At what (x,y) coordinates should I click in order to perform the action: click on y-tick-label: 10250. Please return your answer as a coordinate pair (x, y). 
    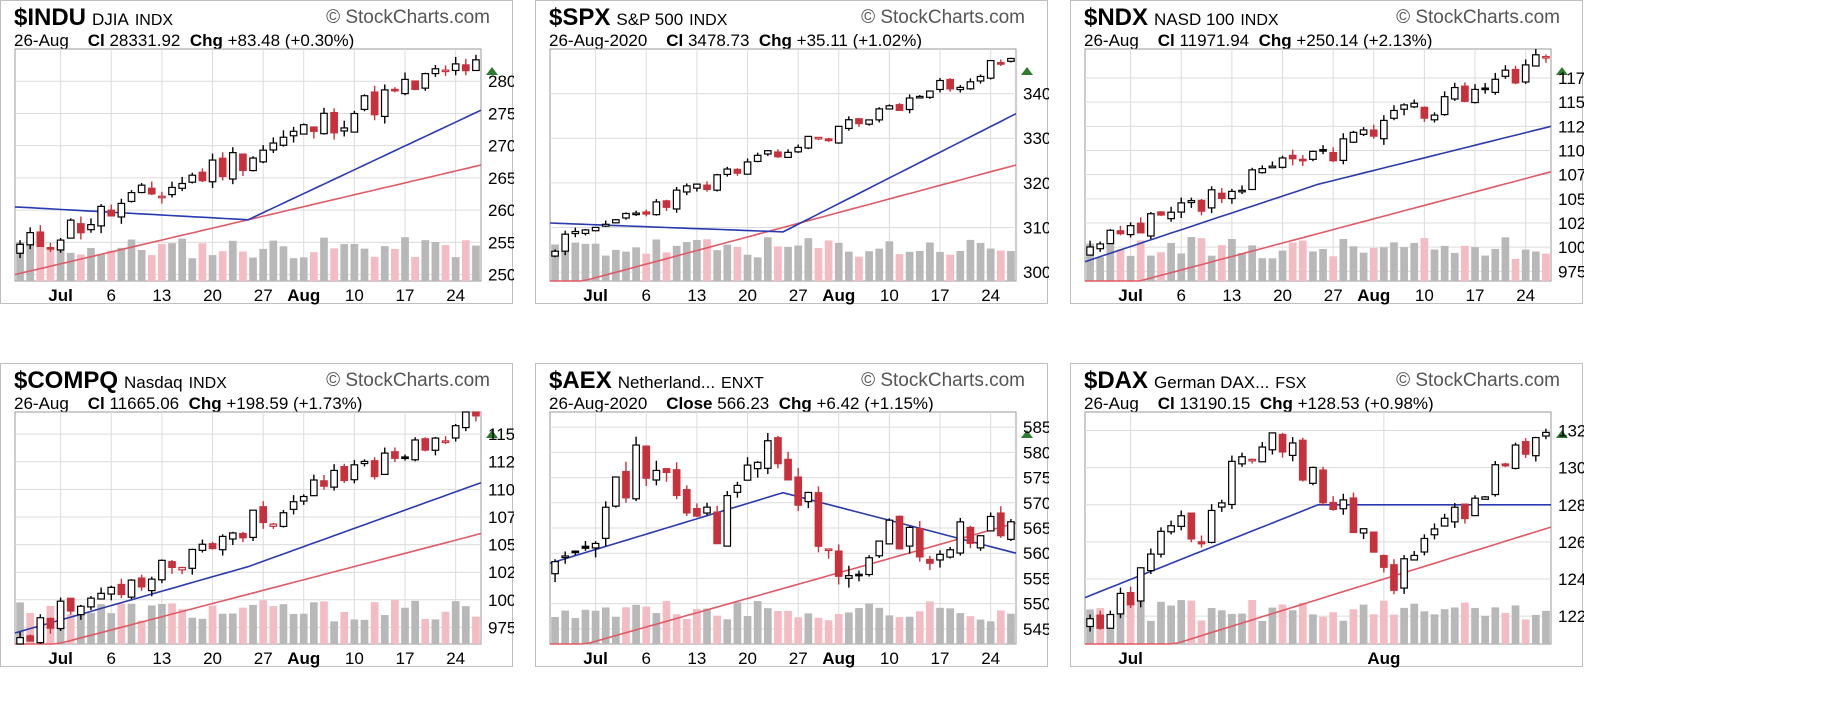
    Looking at the image, I should click on (1571, 223).